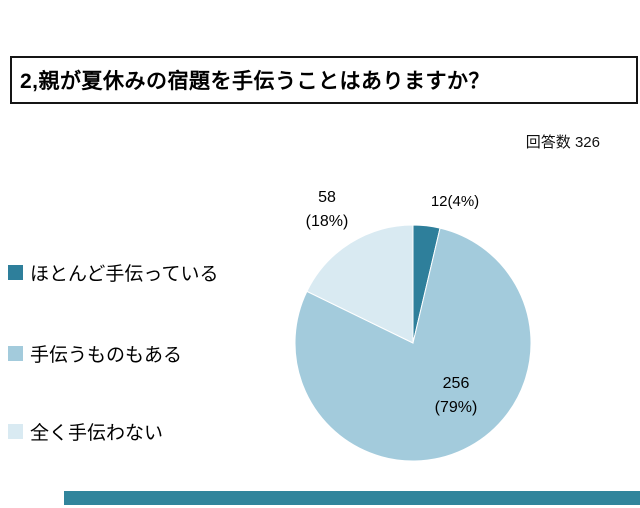  I want to click on legend-swatch-some-help, so click(15, 353).